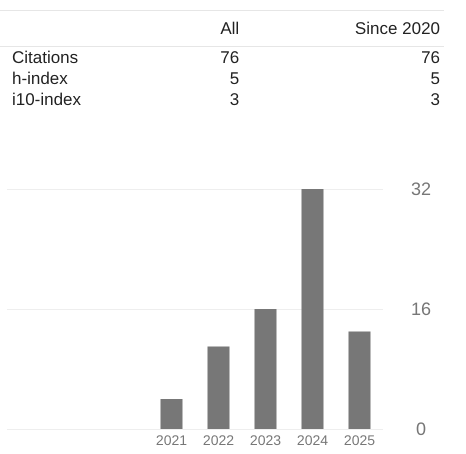 The height and width of the screenshot is (454, 466). What do you see at coordinates (40, 78) in the screenshot?
I see `category-label: h-index` at bounding box center [40, 78].